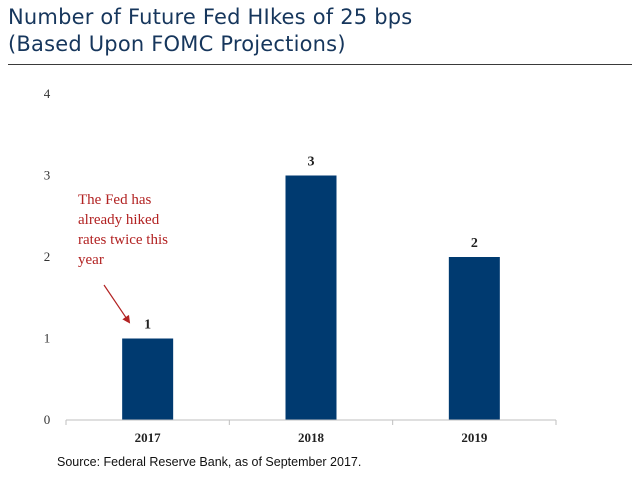 This screenshot has width=640, height=477. I want to click on arrow-line, so click(117, 304).